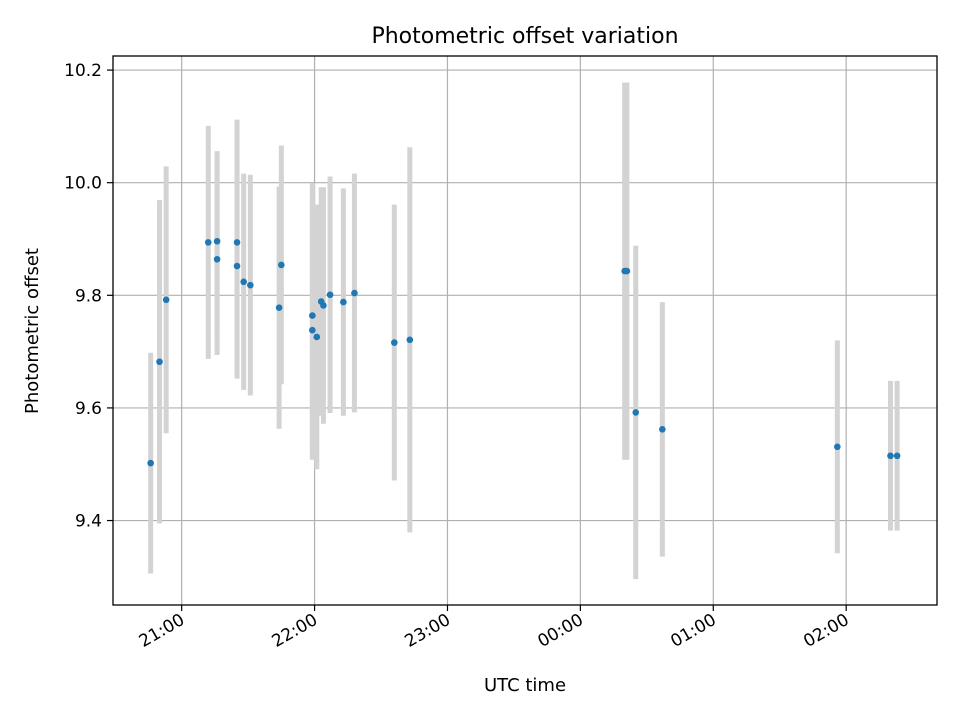 The height and width of the screenshot is (720, 960). Describe the element at coordinates (83, 71) in the screenshot. I see `y-tick-label: 10.2` at that location.